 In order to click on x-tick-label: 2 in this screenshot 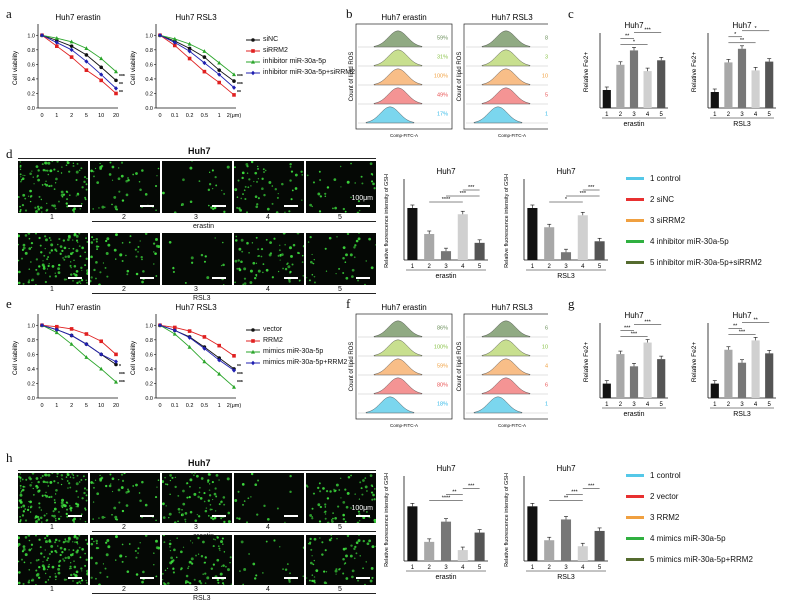, I will do `click(71, 116)`.